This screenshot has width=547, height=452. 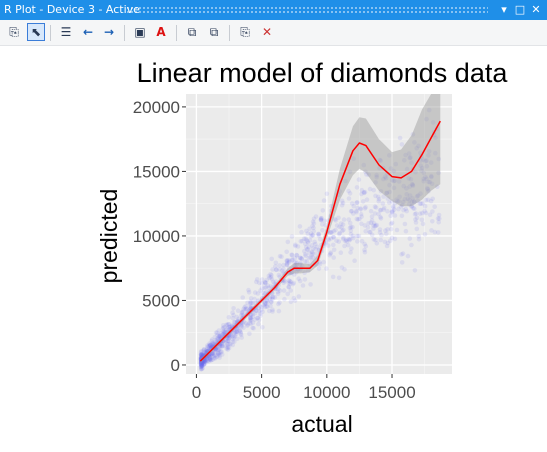 What do you see at coordinates (109, 32) in the screenshot?
I see `next-plot-button: →` at bounding box center [109, 32].